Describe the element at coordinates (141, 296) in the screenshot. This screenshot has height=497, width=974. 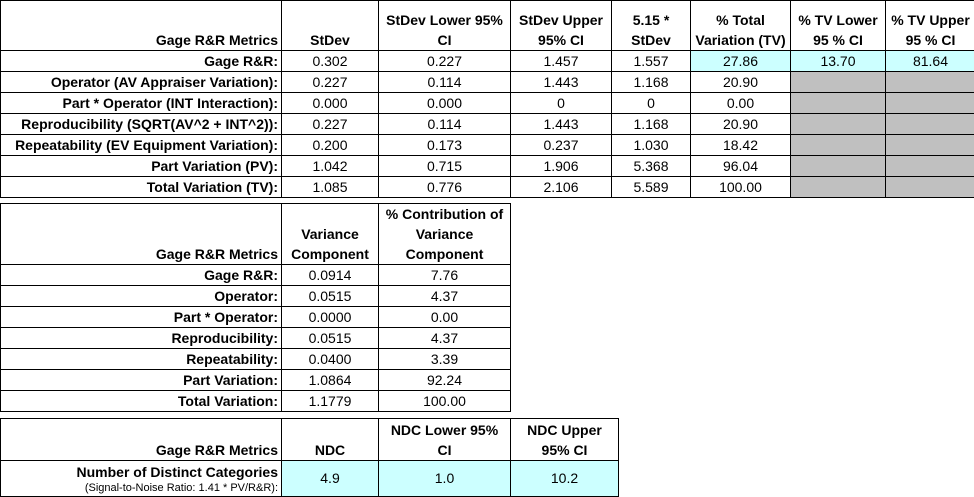
I see `table2-row-label: Operator:` at that location.